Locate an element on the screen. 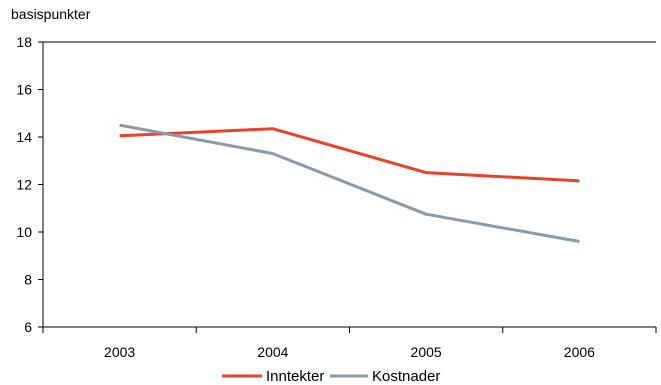  x-tick-label: 2003 is located at coordinates (119, 352).